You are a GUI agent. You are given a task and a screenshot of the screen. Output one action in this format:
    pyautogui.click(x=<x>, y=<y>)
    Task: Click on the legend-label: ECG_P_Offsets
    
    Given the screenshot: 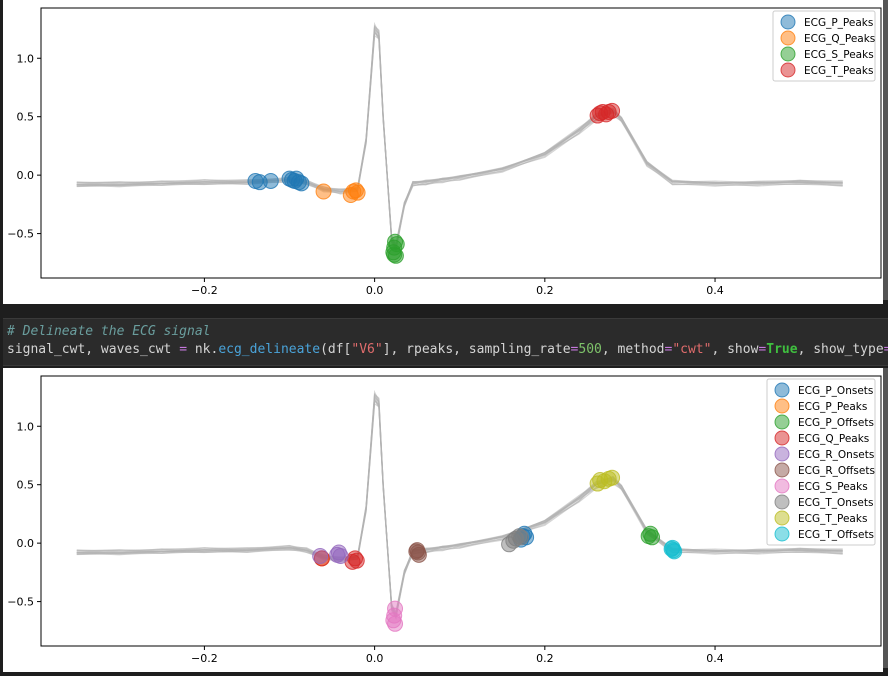 What is the action you would take?
    pyautogui.click(x=836, y=423)
    